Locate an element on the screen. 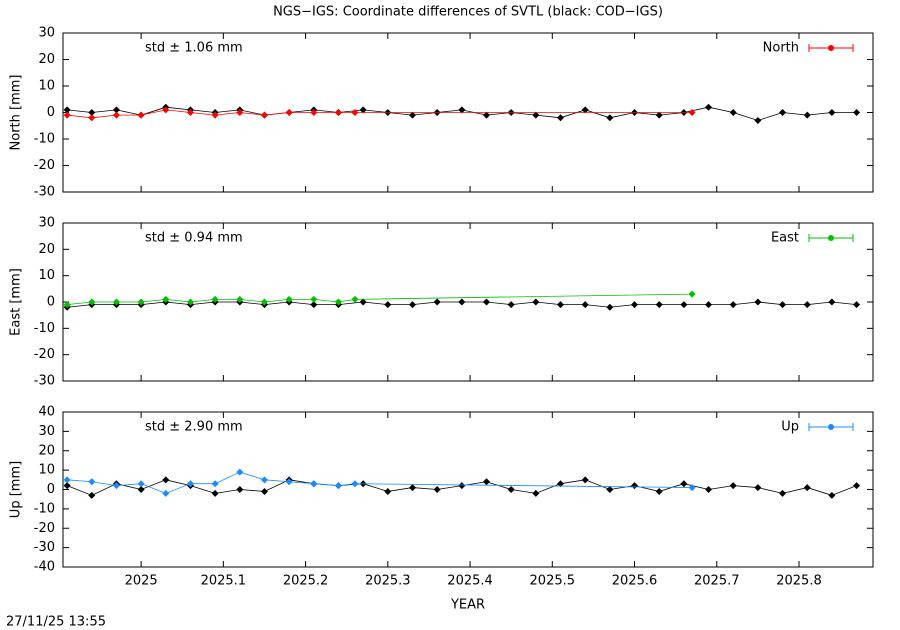 Image resolution: width=900 pixels, height=630 pixels. legend-label: East is located at coordinates (785, 238).